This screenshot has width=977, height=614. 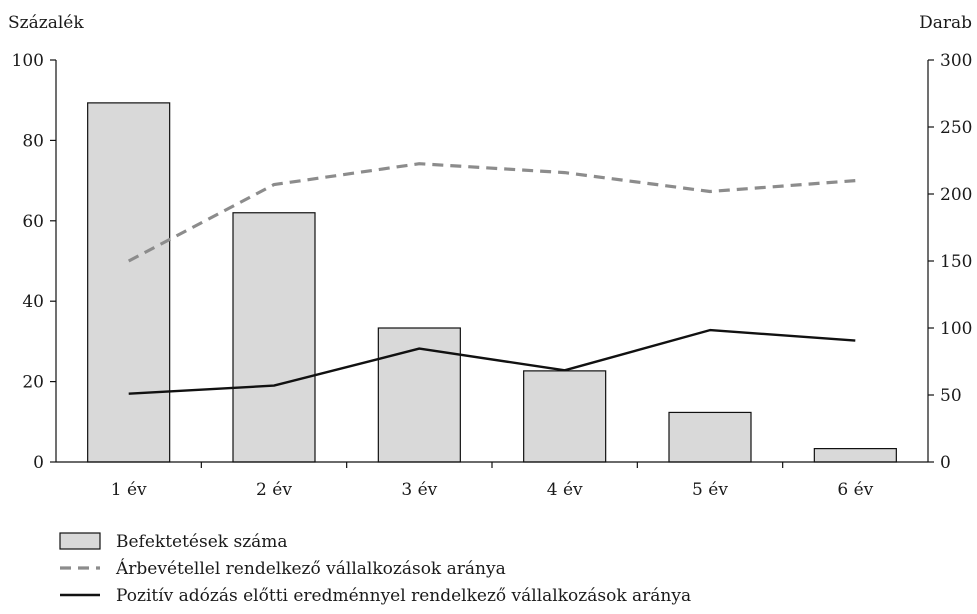 What do you see at coordinates (492, 361) in the screenshot?
I see `profit-share-line` at bounding box center [492, 361].